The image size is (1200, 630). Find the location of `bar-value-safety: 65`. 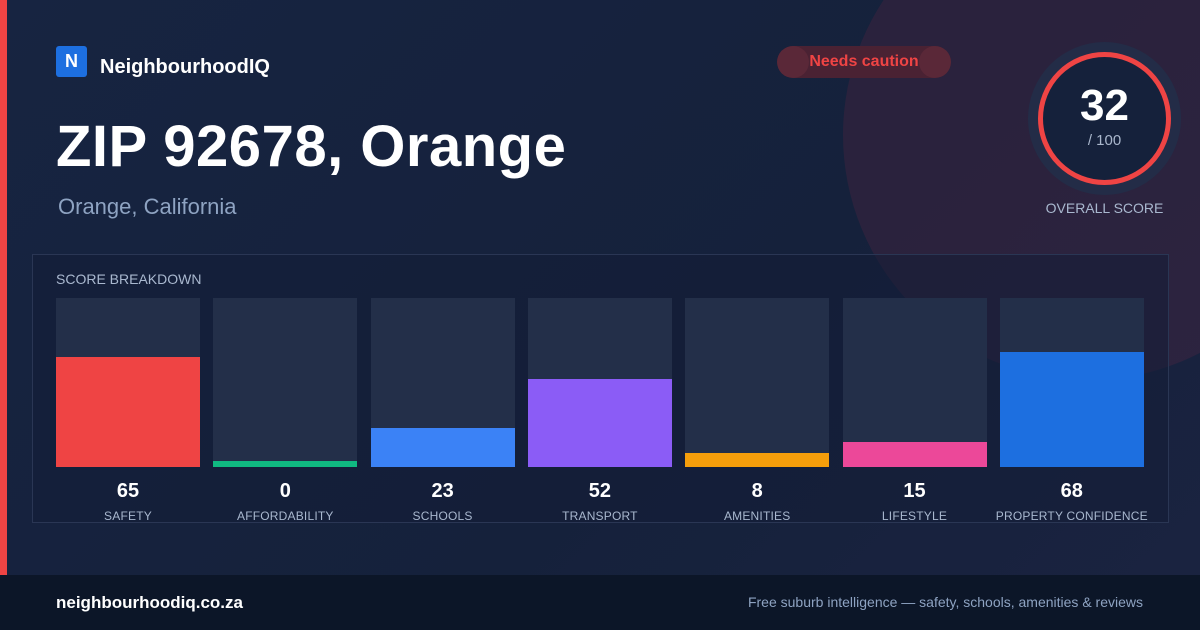

bar-value-safety: 65 is located at coordinates (128, 491).